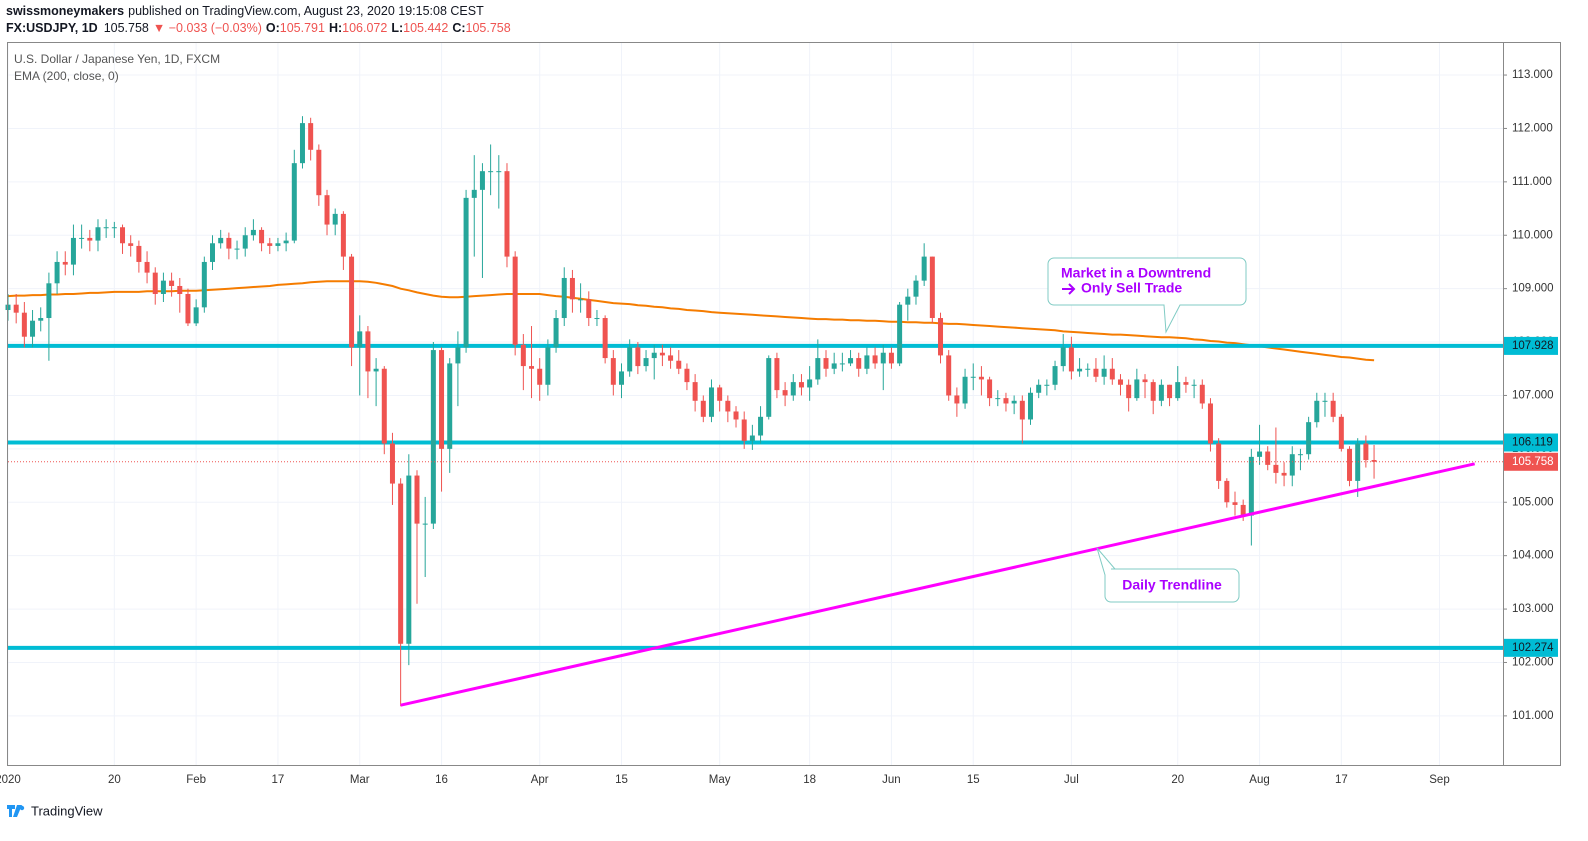  I want to click on footer-logo, so click(16, 811).